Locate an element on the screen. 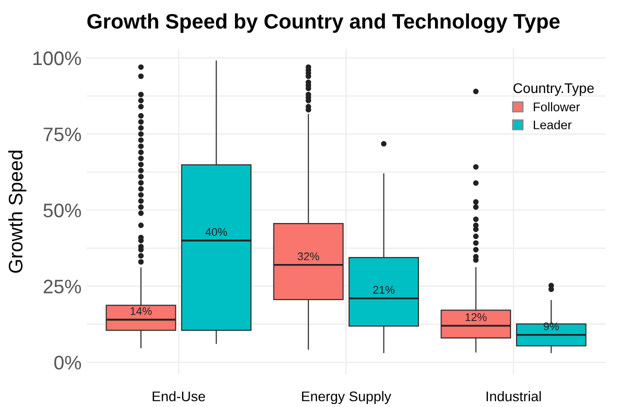  y-tick-label: 100% is located at coordinates (57, 58).